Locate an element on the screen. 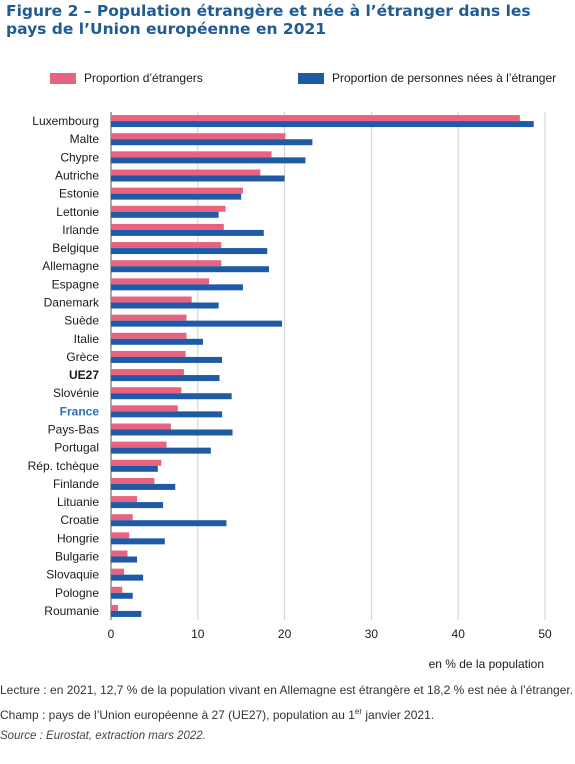 The width and height of the screenshot is (575, 764). category-label: Lituanie is located at coordinates (78, 502).